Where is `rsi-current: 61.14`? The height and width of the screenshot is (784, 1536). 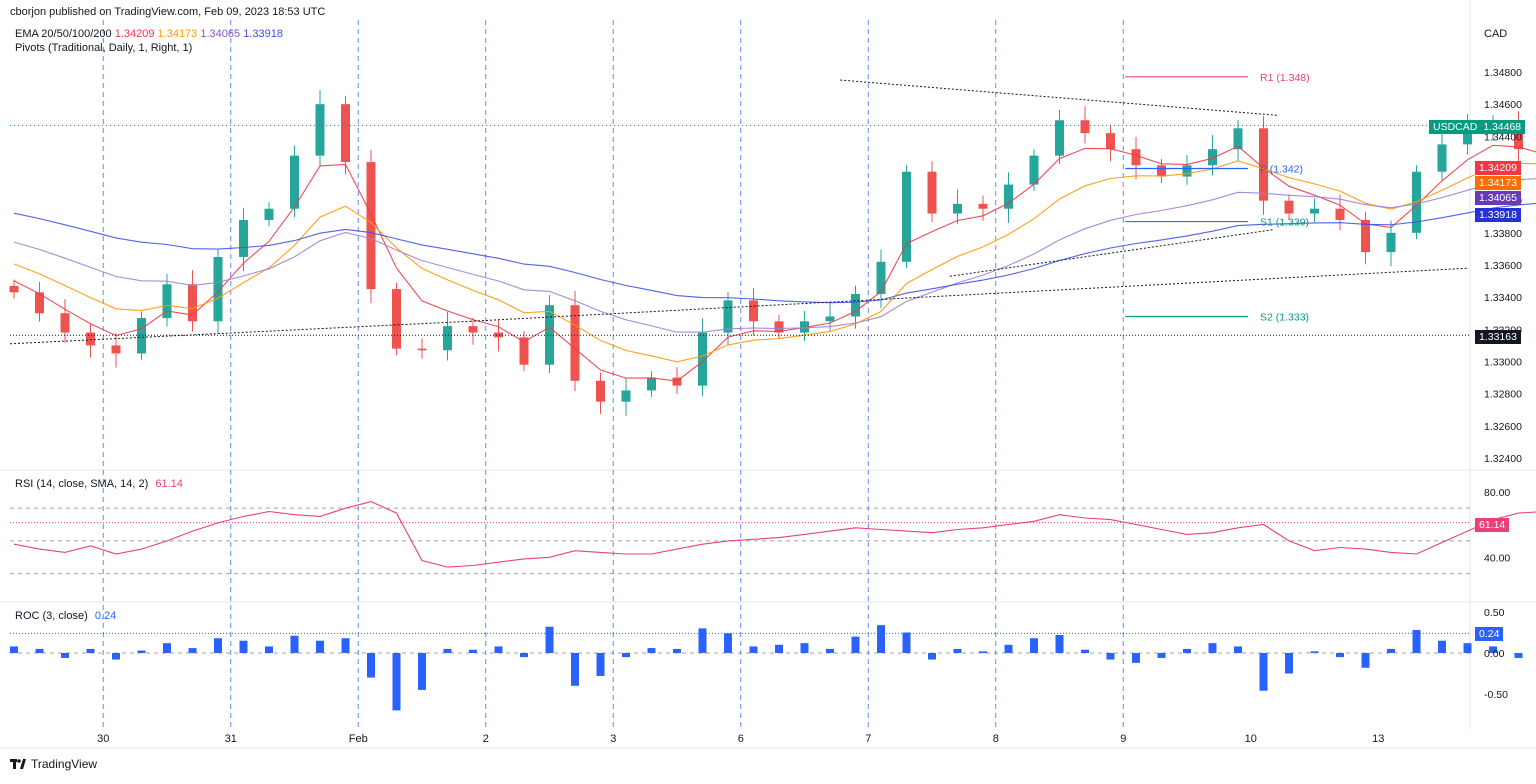 rsi-current: 61.14 is located at coordinates (169, 484).